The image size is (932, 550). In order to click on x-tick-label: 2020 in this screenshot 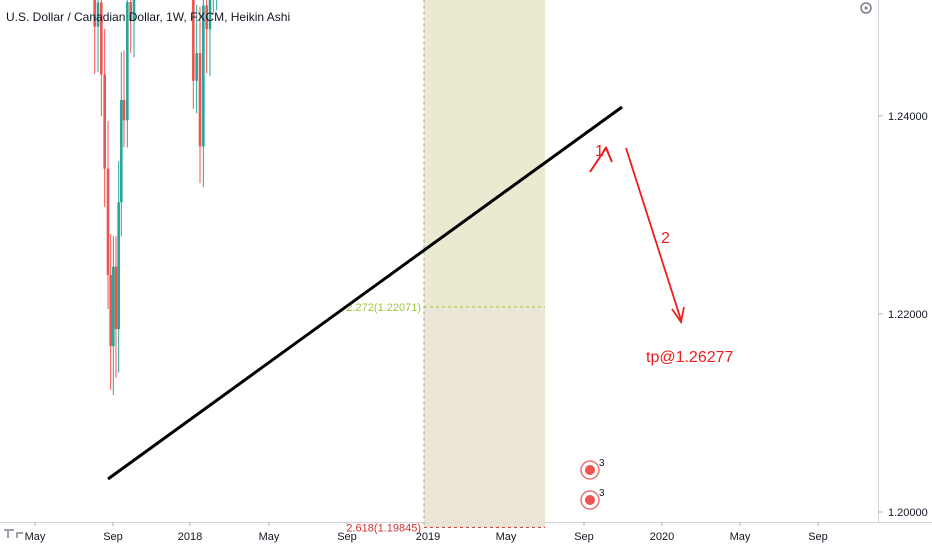, I will do `click(662, 537)`.